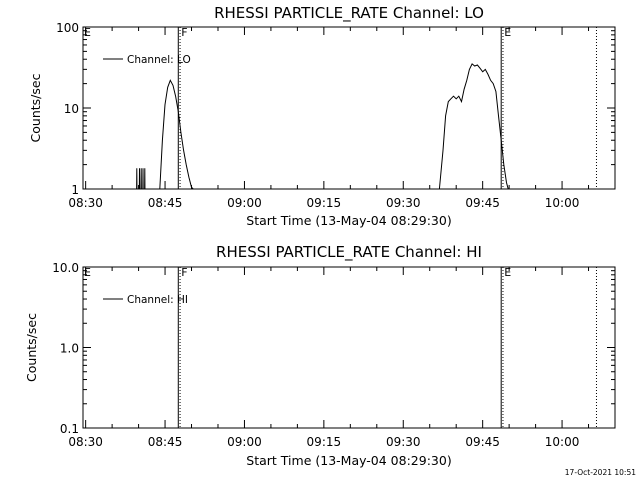 The width and height of the screenshot is (640, 480). I want to click on legend-label: Channel: LO, so click(159, 60).